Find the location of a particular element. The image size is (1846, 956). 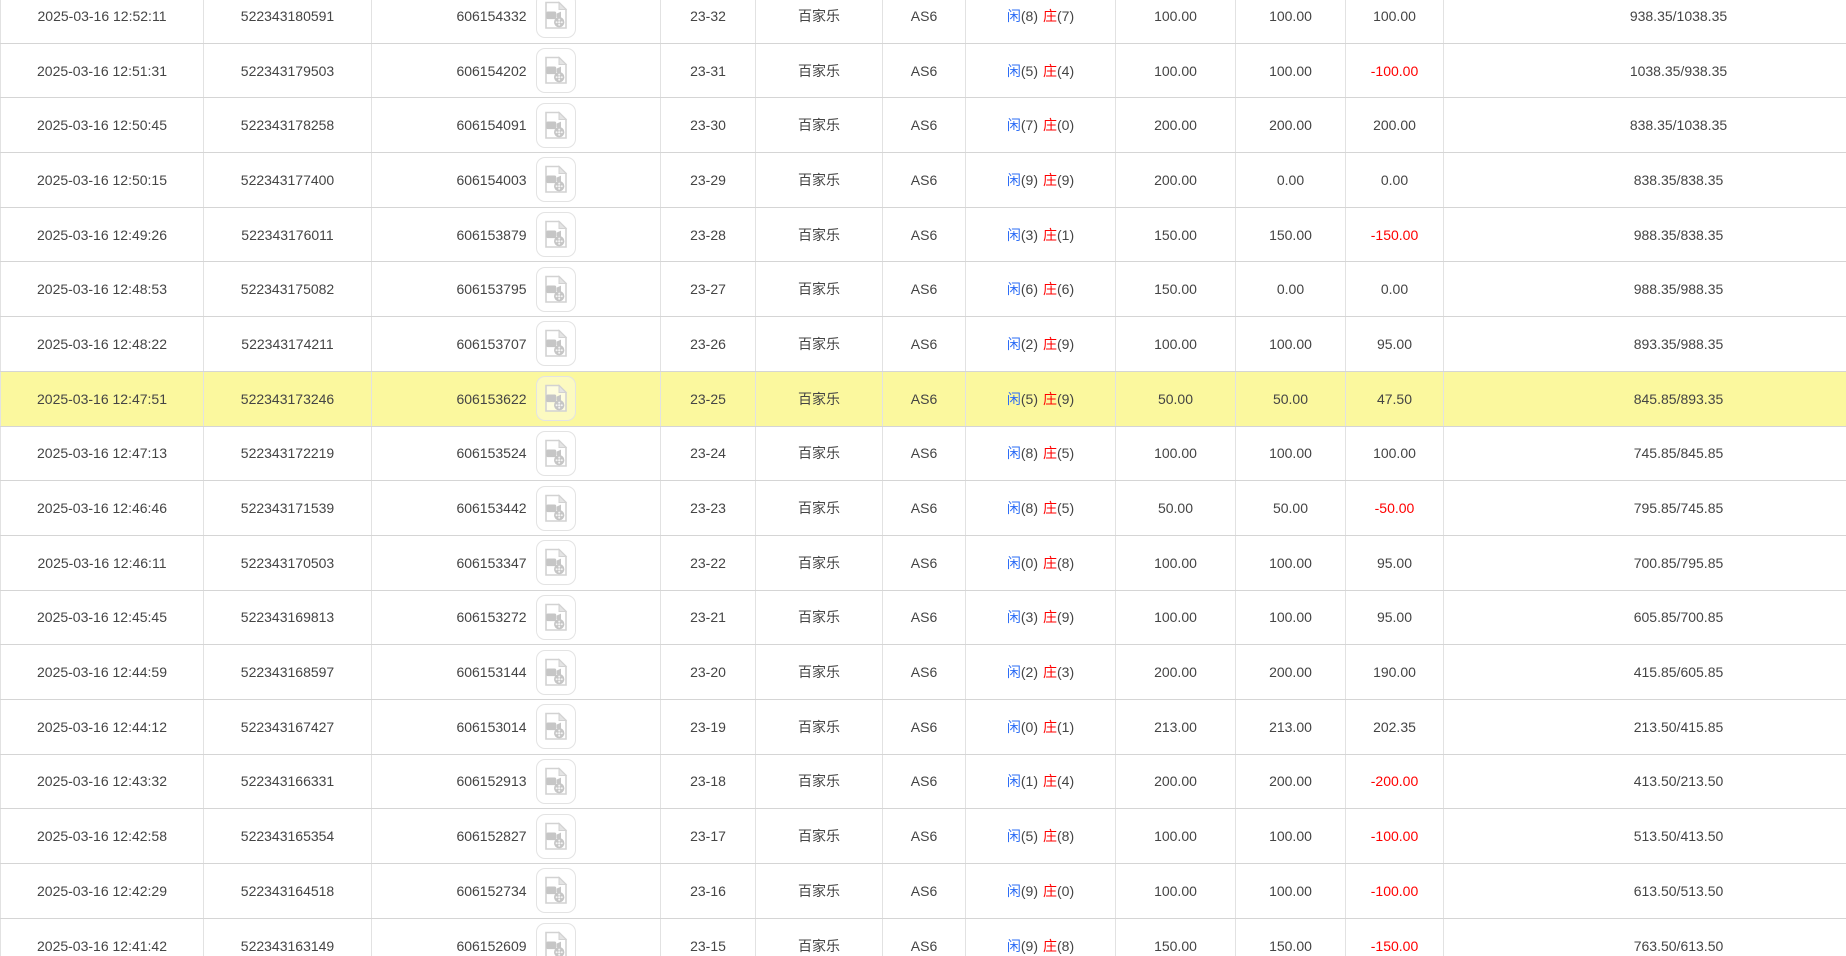

balance-cell: 413.50/213.50 is located at coordinates (1644, 781).